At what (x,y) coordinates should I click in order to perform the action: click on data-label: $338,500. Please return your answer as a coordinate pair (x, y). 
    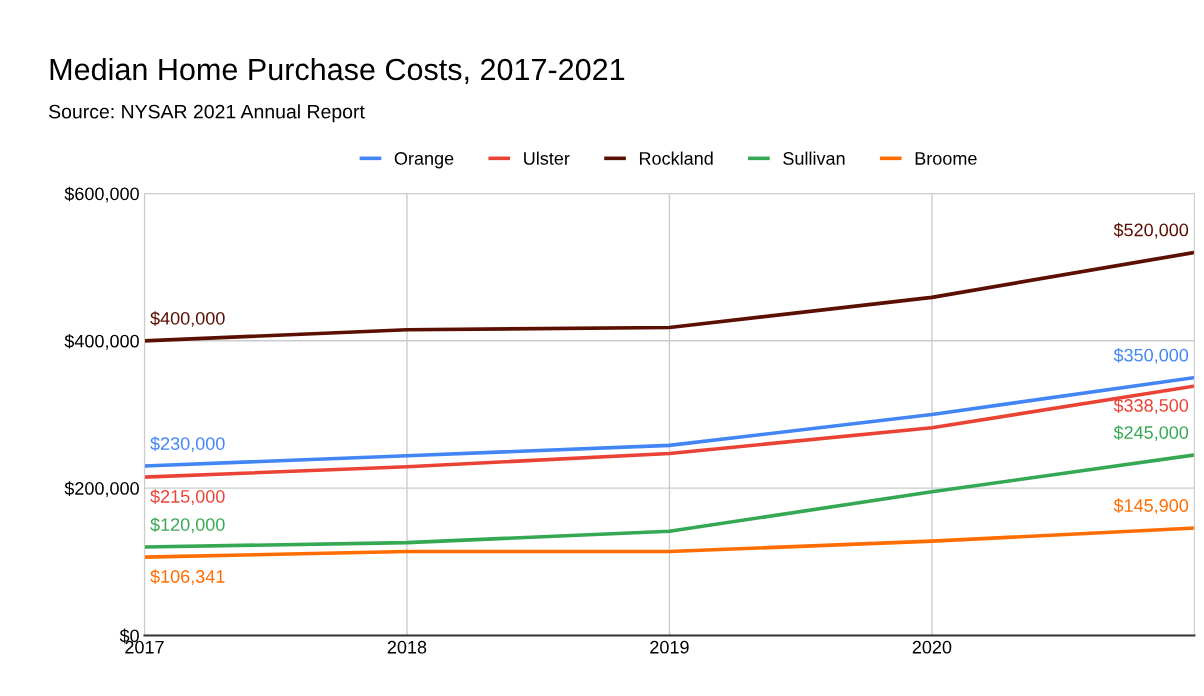
    Looking at the image, I should click on (1151, 406).